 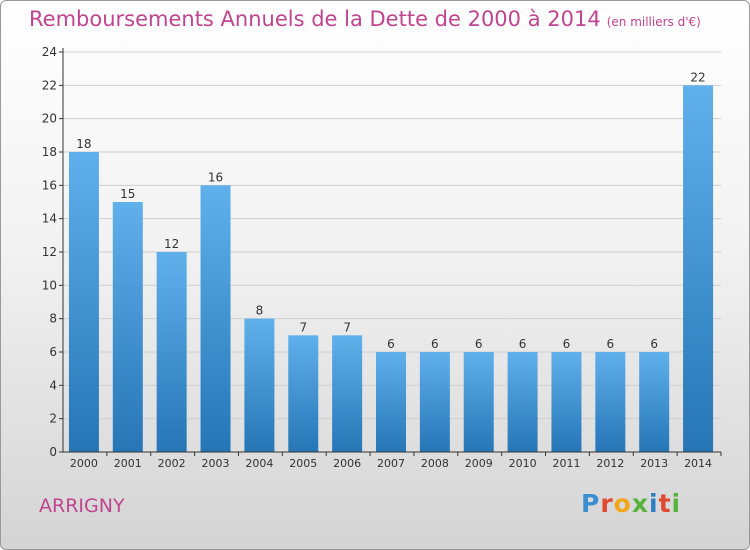 What do you see at coordinates (83, 144) in the screenshot?
I see `bar-value-label: 18` at bounding box center [83, 144].